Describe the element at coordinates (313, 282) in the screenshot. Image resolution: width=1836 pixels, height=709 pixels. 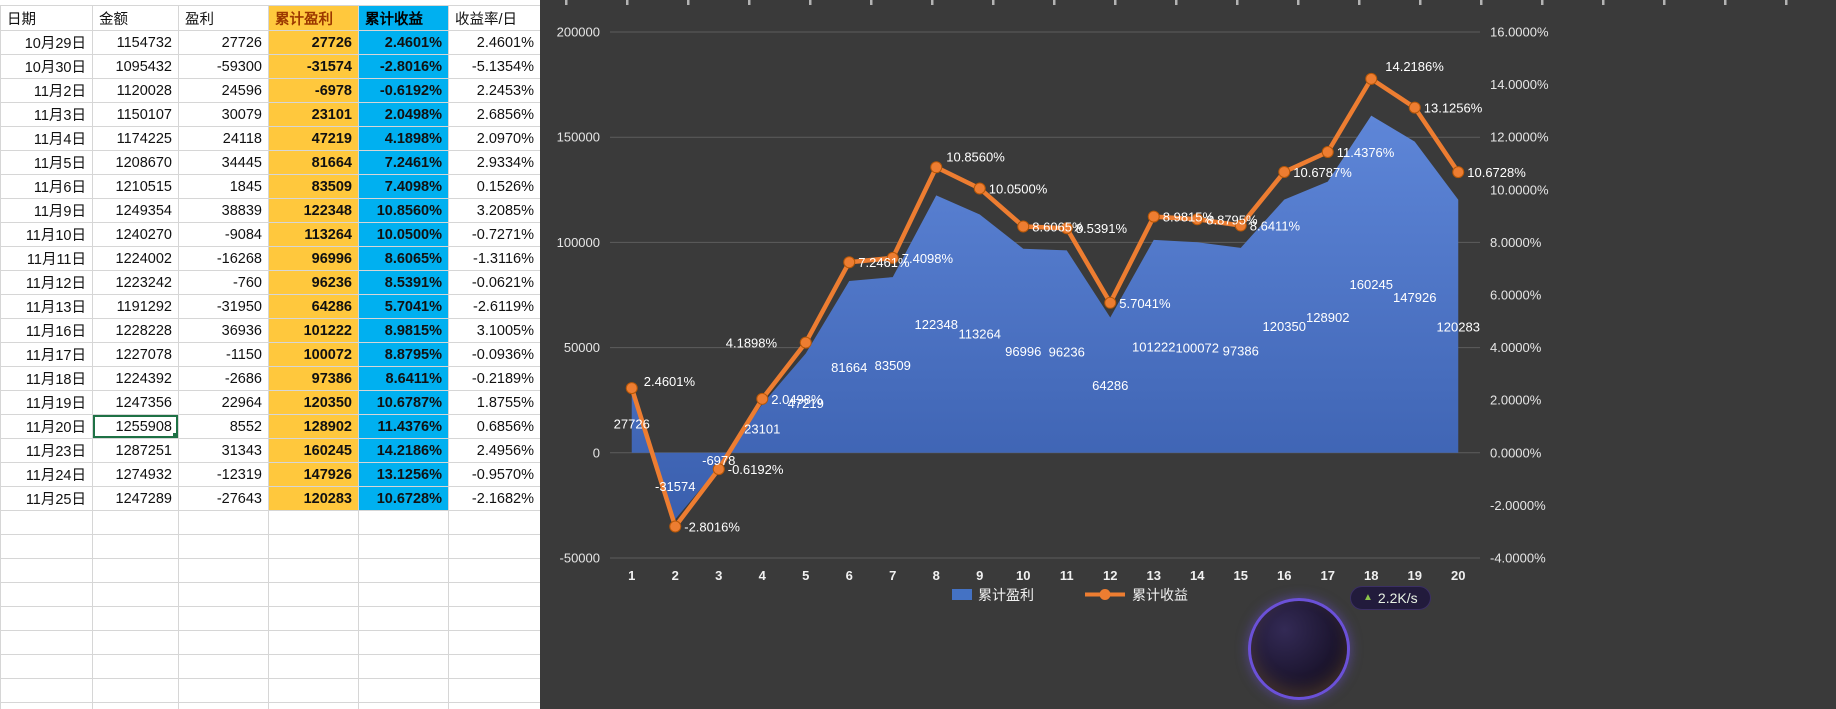
I see `cell-cum-profit: 96236` at that location.